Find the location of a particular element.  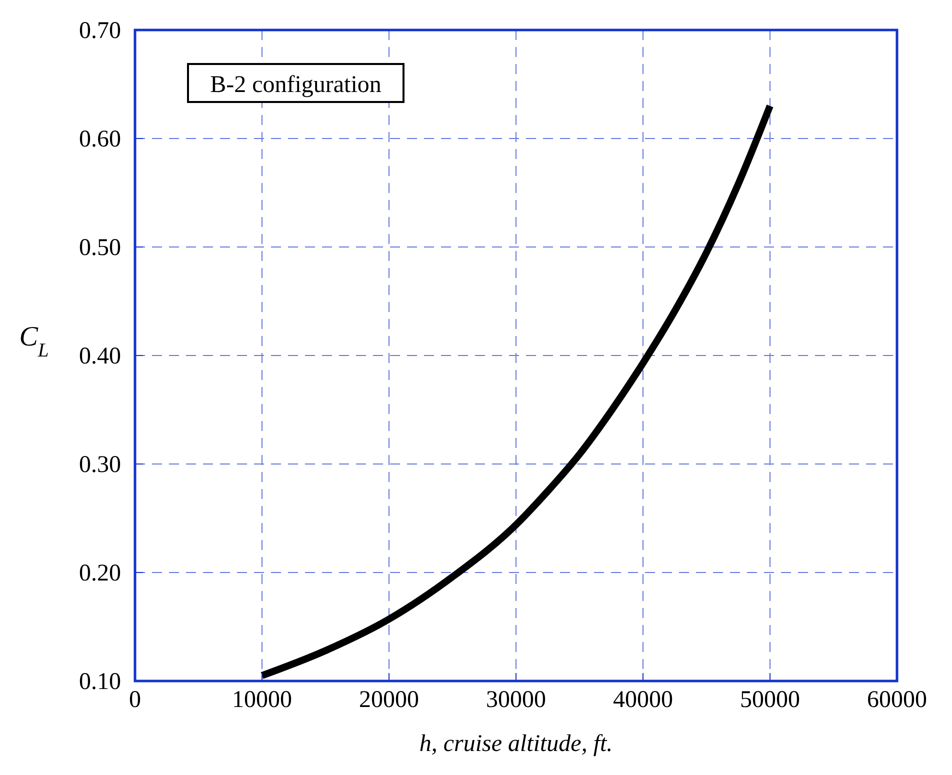

y-tick-label: 0.40 is located at coordinates (100, 357).